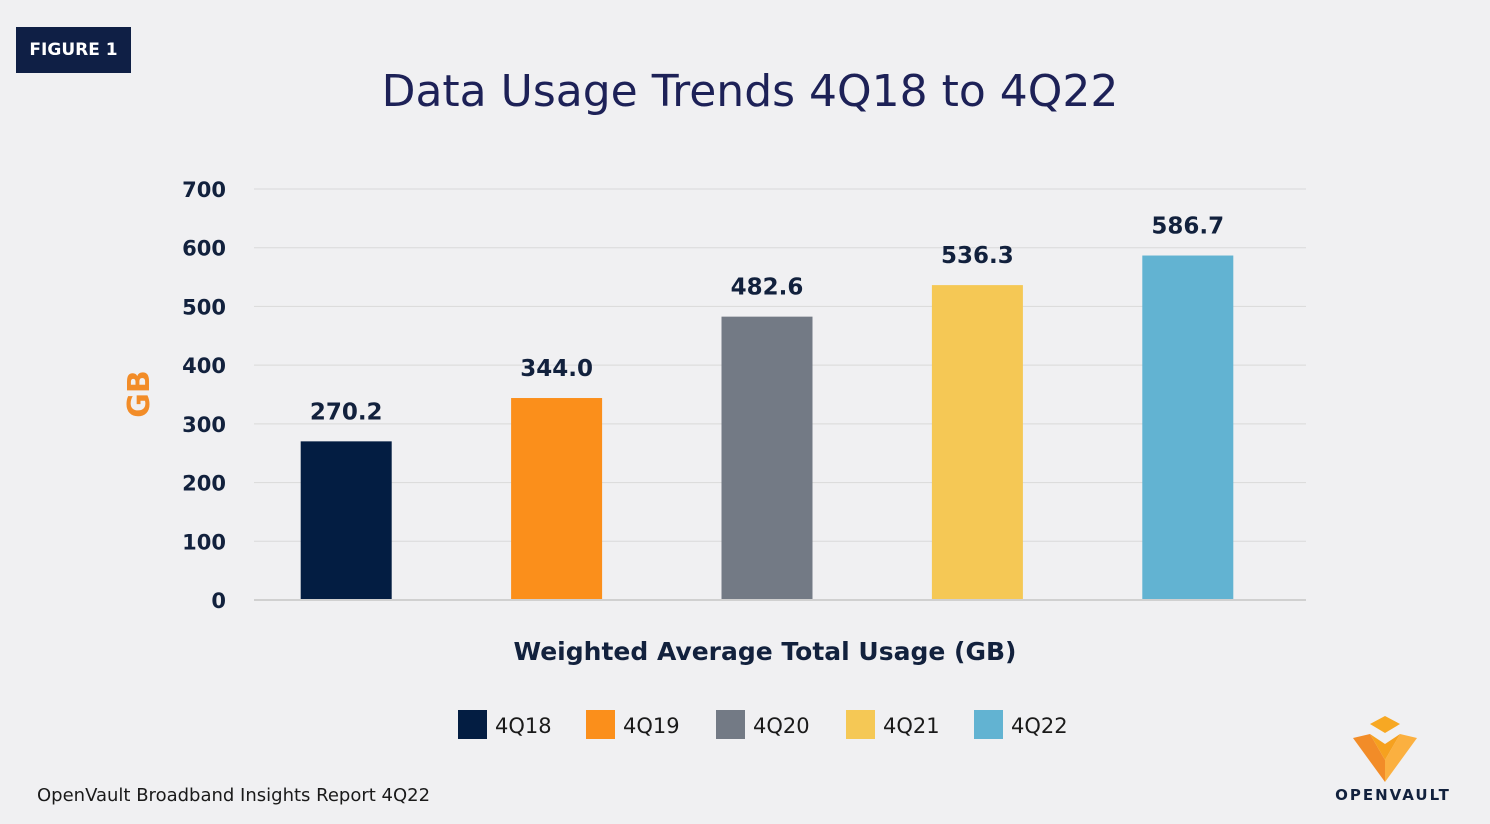 The image size is (1490, 824). What do you see at coordinates (557, 499) in the screenshot?
I see `bar-4Q19` at bounding box center [557, 499].